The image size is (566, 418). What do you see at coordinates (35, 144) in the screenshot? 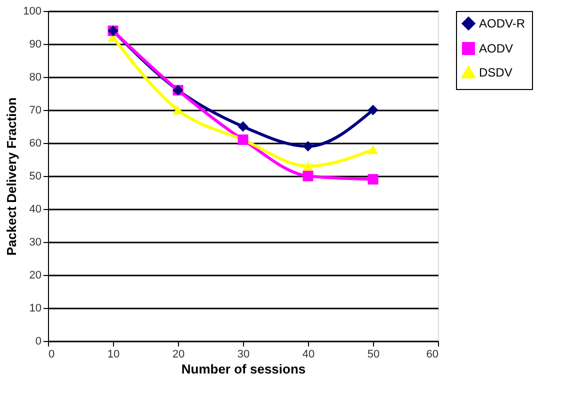
I see `y-tick-label: 60` at bounding box center [35, 144].